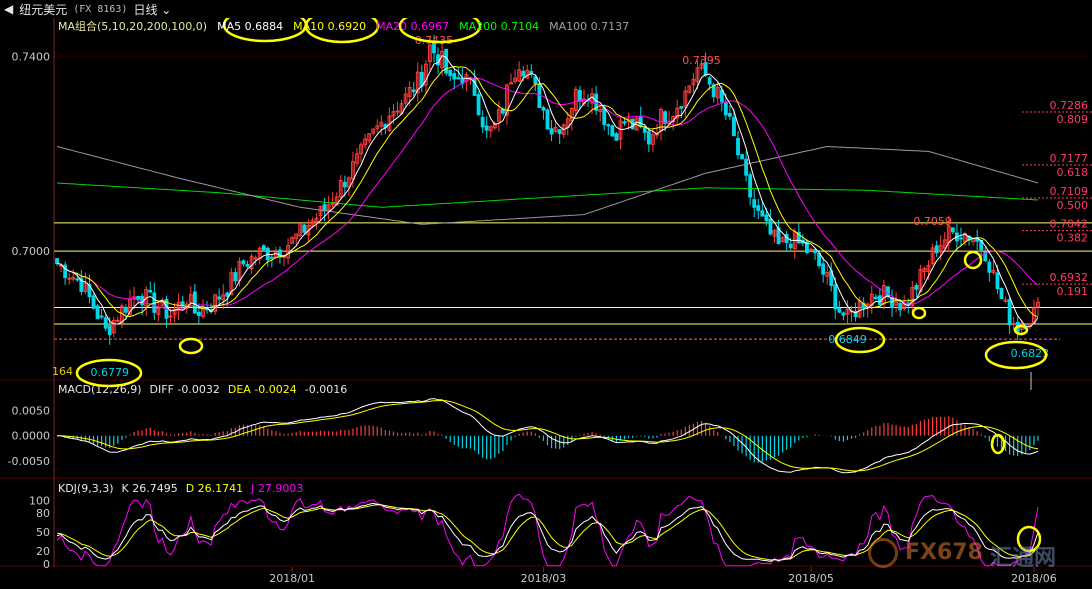 The width and height of the screenshot is (1092, 589). I want to click on x-tick-label: 2018/05, so click(811, 578).